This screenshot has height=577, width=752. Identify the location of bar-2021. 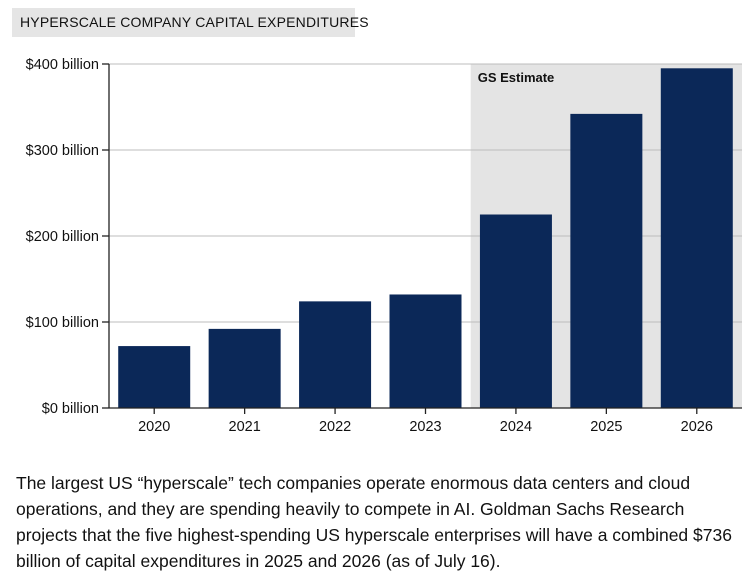
(244, 368).